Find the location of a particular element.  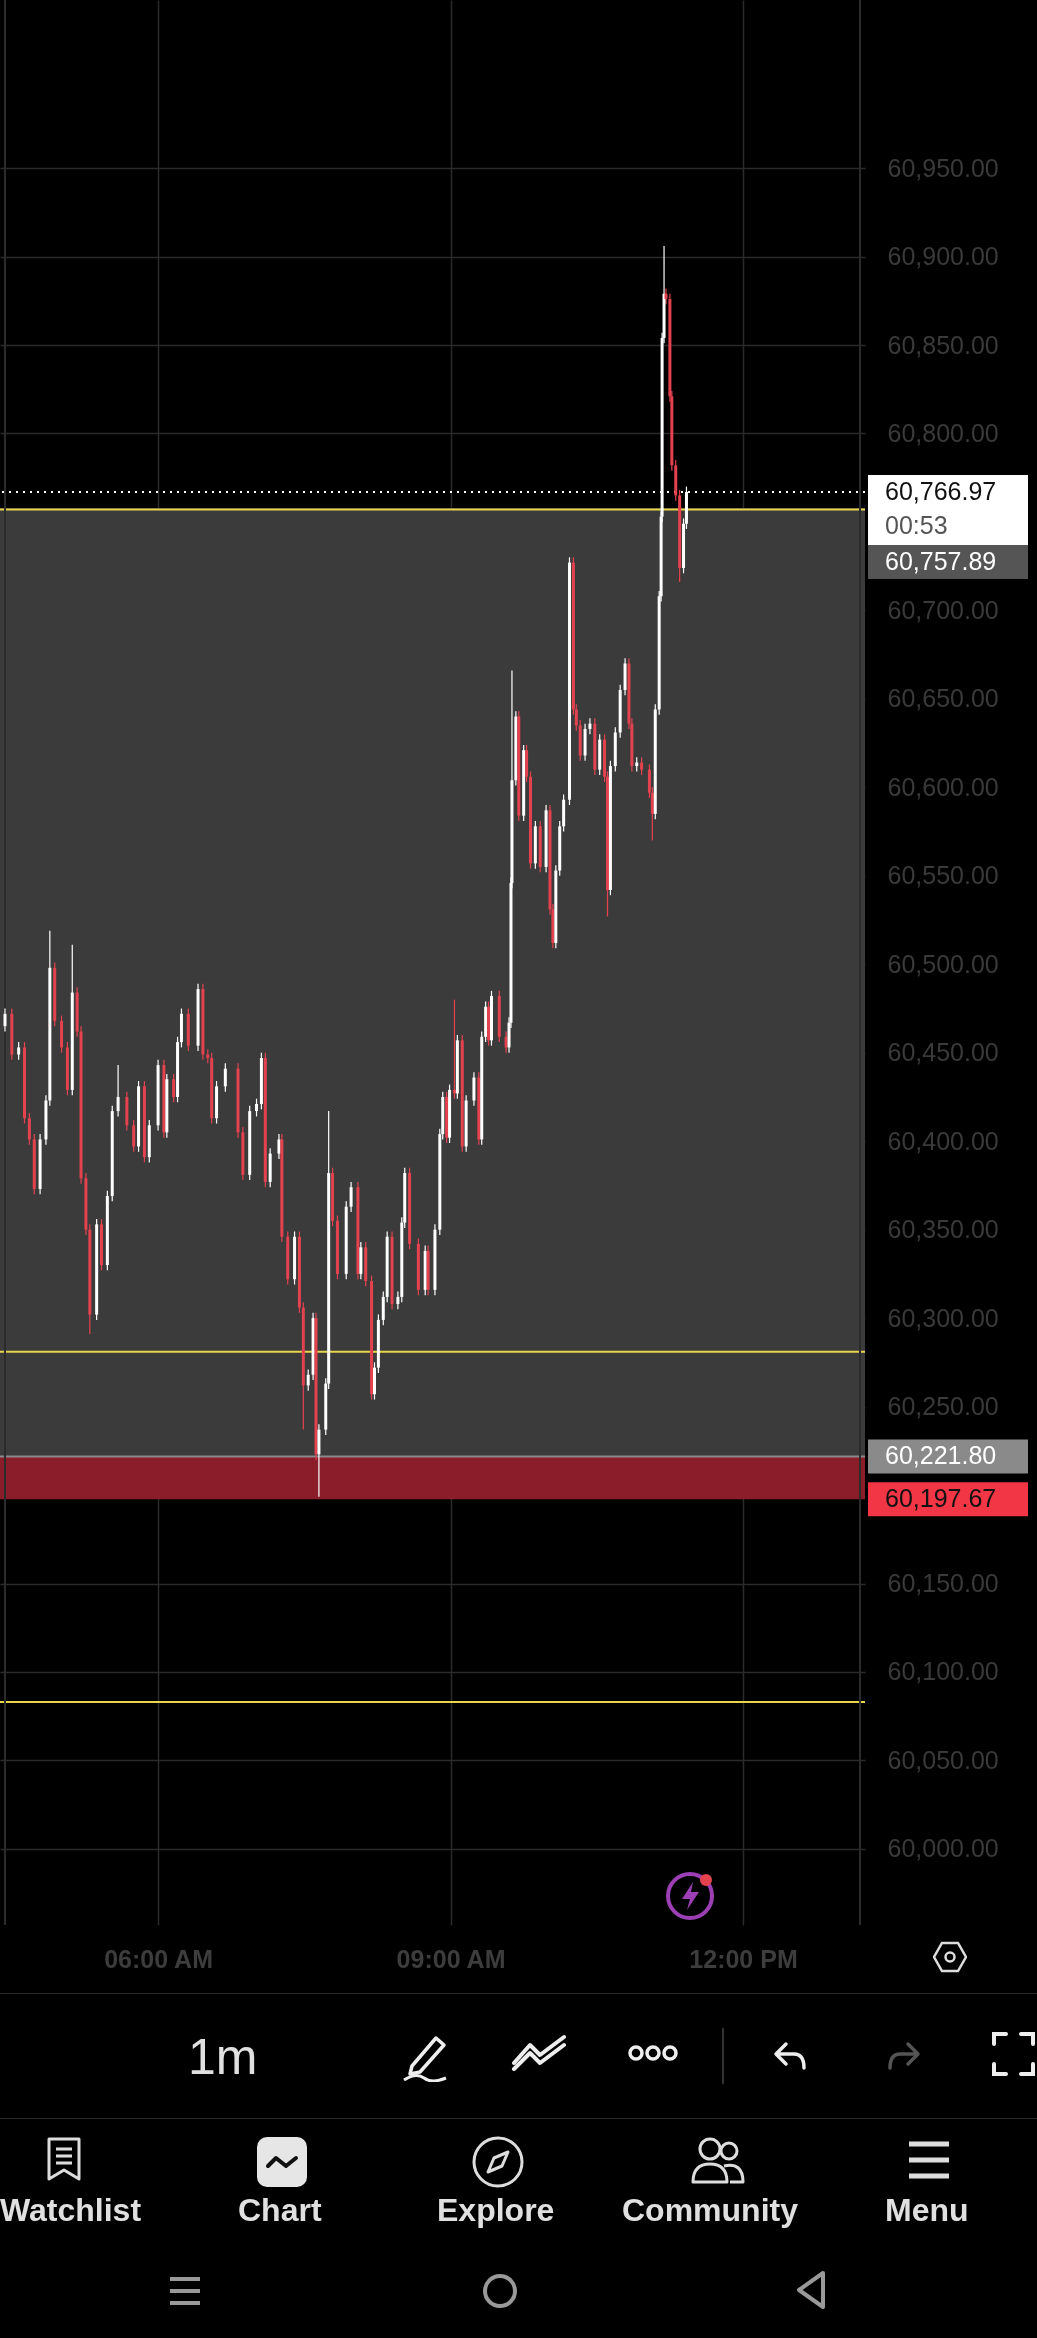

x-tick-label: 12:00 PM is located at coordinates (743, 1958).